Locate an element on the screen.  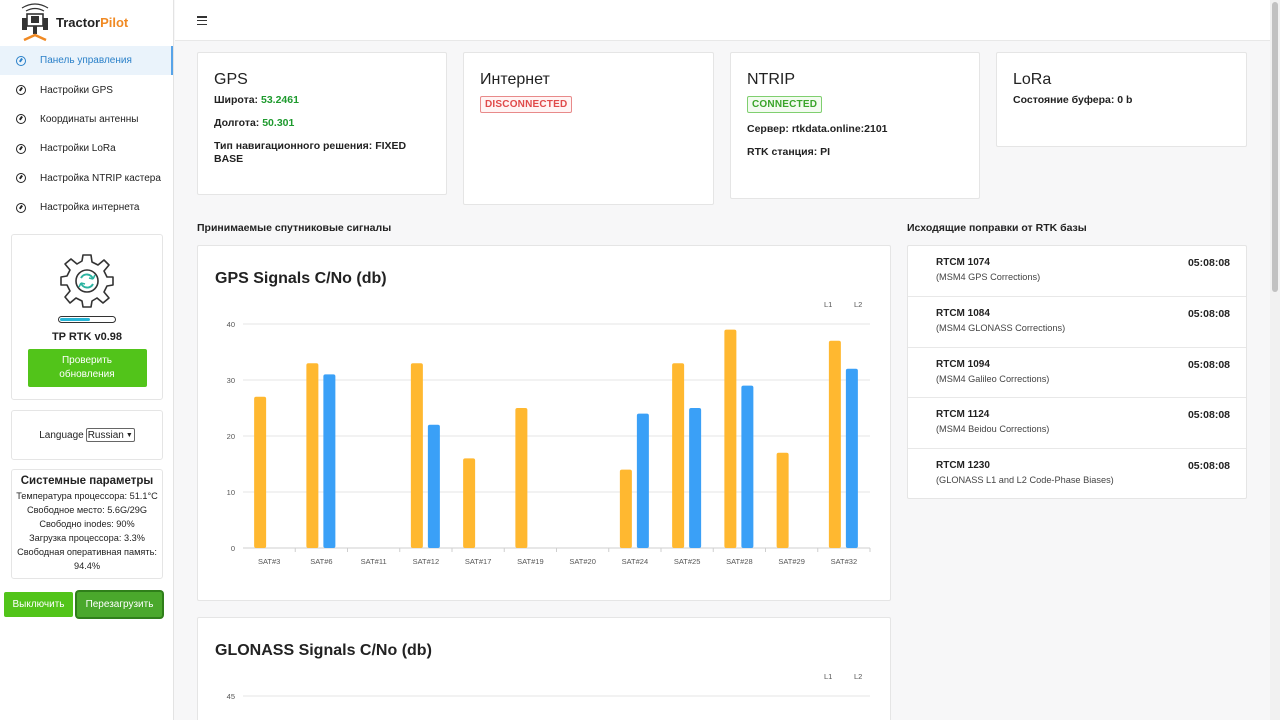
sidebar-item-internet-settings: Настройка интернета is located at coordinates (86, 207).